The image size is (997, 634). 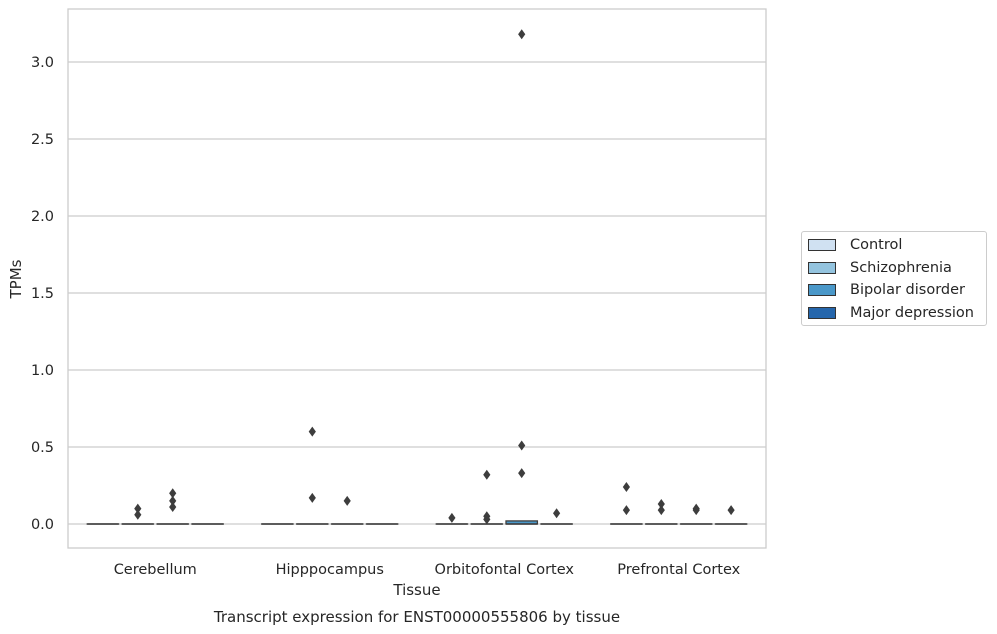 I want to click on legend-label: Major depression, so click(x=912, y=312).